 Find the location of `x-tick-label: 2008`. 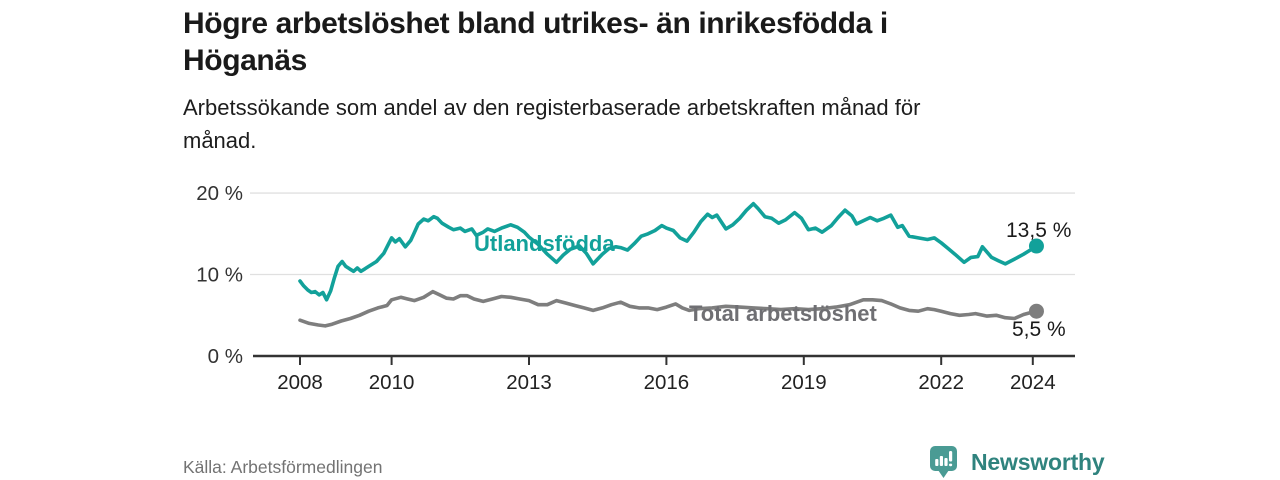

x-tick-label: 2008 is located at coordinates (300, 382).